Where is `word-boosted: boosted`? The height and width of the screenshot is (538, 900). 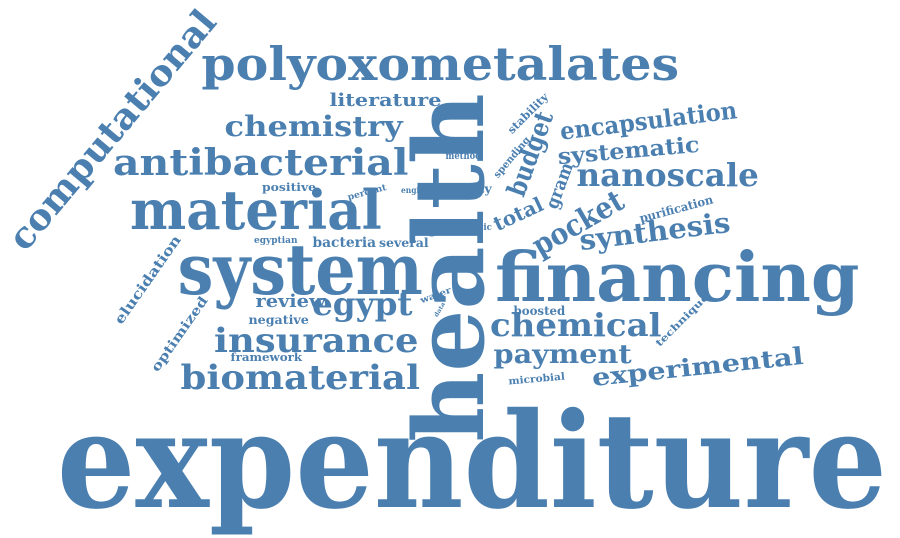 word-boosted: boosted is located at coordinates (539, 311).